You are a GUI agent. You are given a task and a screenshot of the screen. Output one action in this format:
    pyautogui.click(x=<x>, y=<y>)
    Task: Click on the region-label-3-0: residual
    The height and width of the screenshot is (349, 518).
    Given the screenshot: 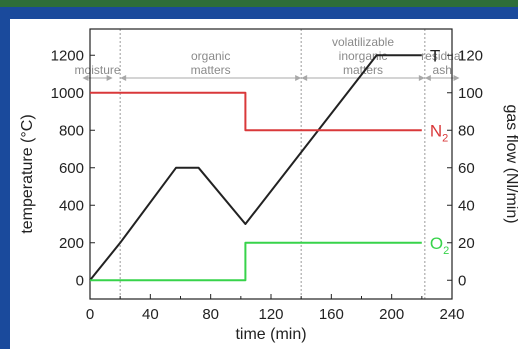 What is the action you would take?
    pyautogui.click(x=442, y=56)
    